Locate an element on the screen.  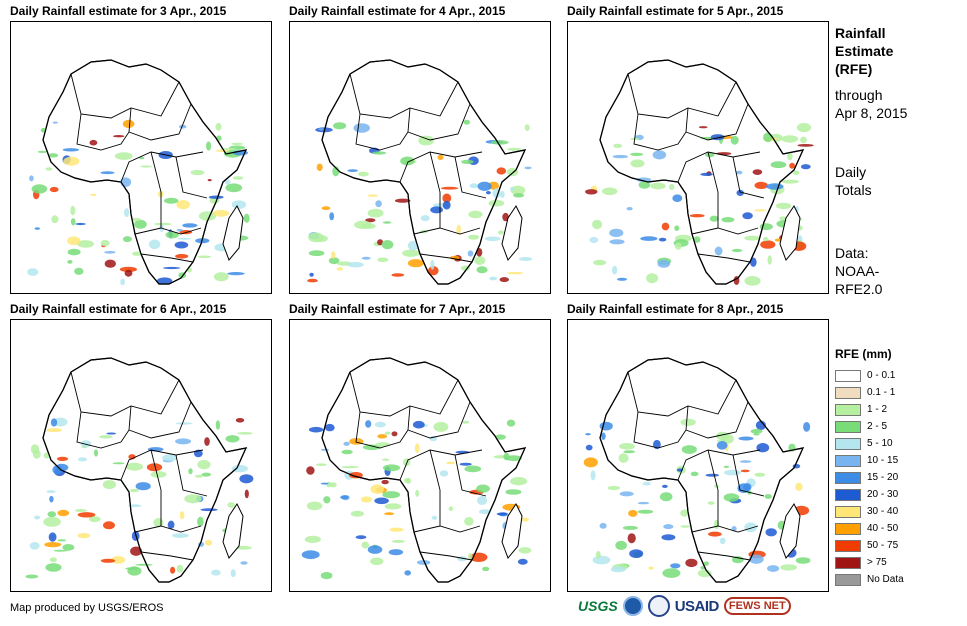
side-data-line: Data: is located at coordinates (852, 253).